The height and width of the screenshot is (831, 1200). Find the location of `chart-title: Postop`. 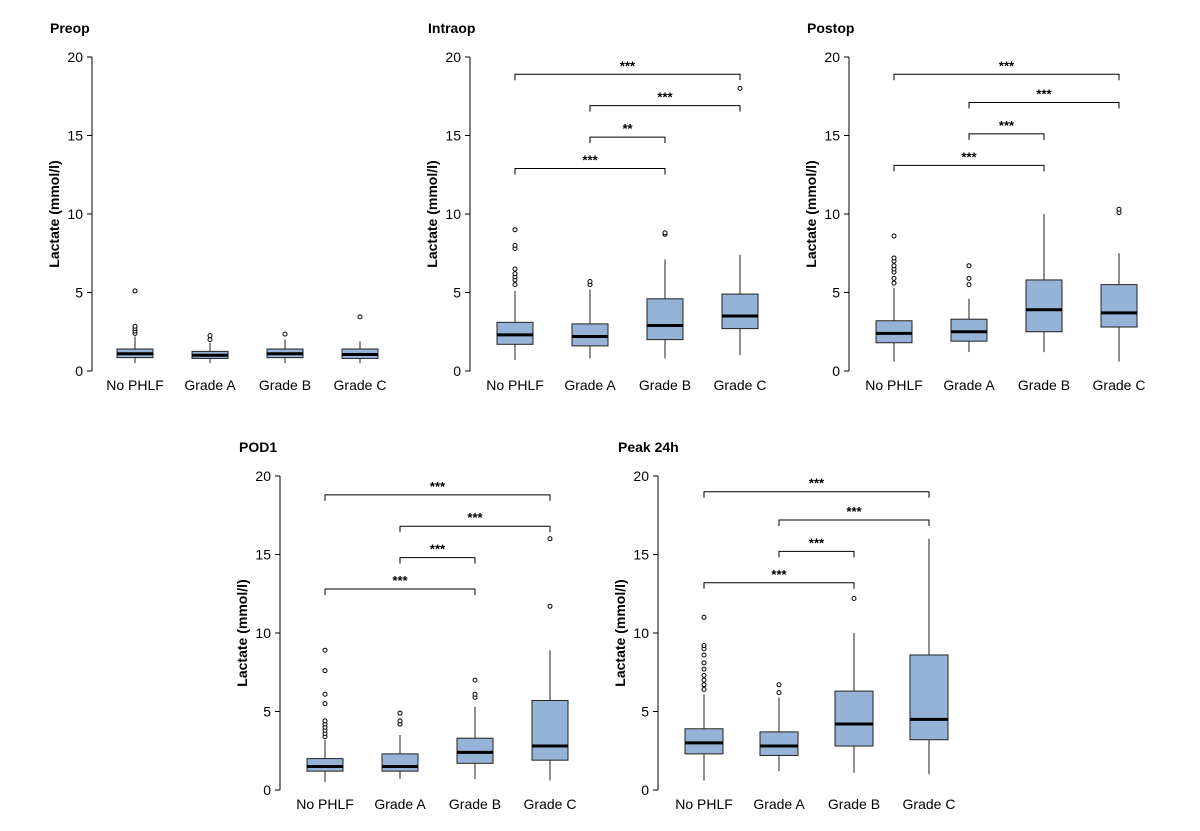

chart-title: Postop is located at coordinates (831, 28).